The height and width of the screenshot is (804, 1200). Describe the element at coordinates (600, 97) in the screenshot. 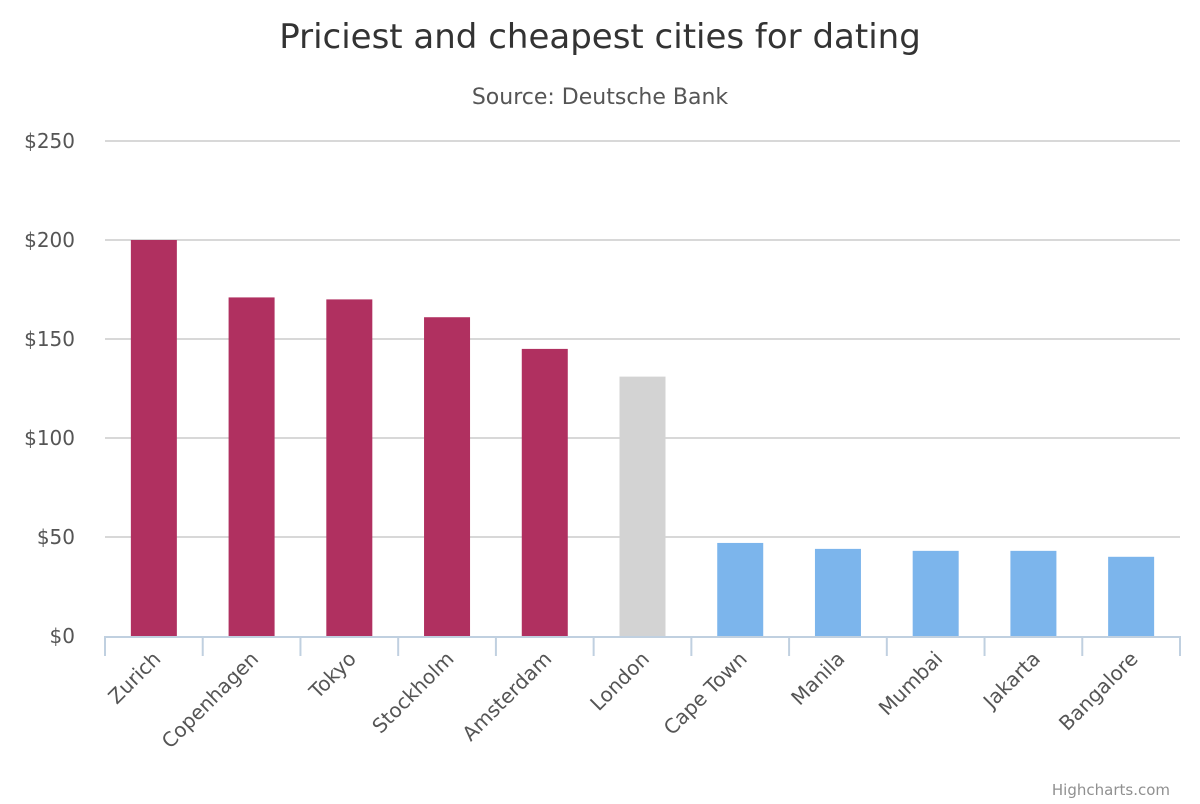

I see `chart-subtitle: Source: Deutsche Bank` at that location.